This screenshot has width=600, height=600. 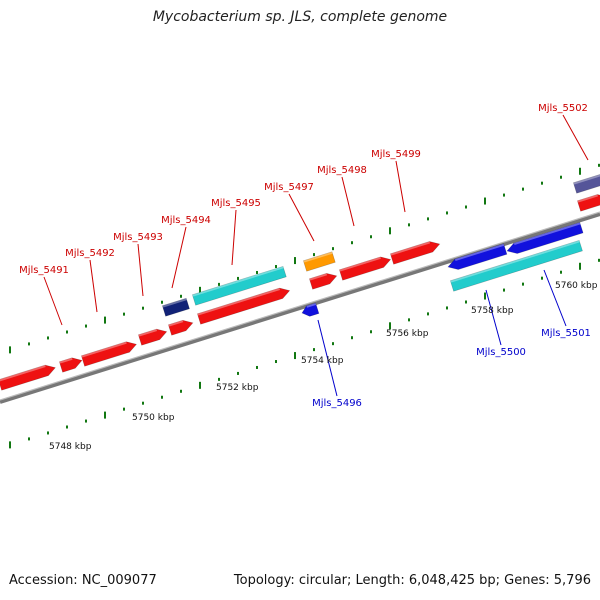 I want to click on gene-label: Mjls_5495, so click(x=236, y=203).